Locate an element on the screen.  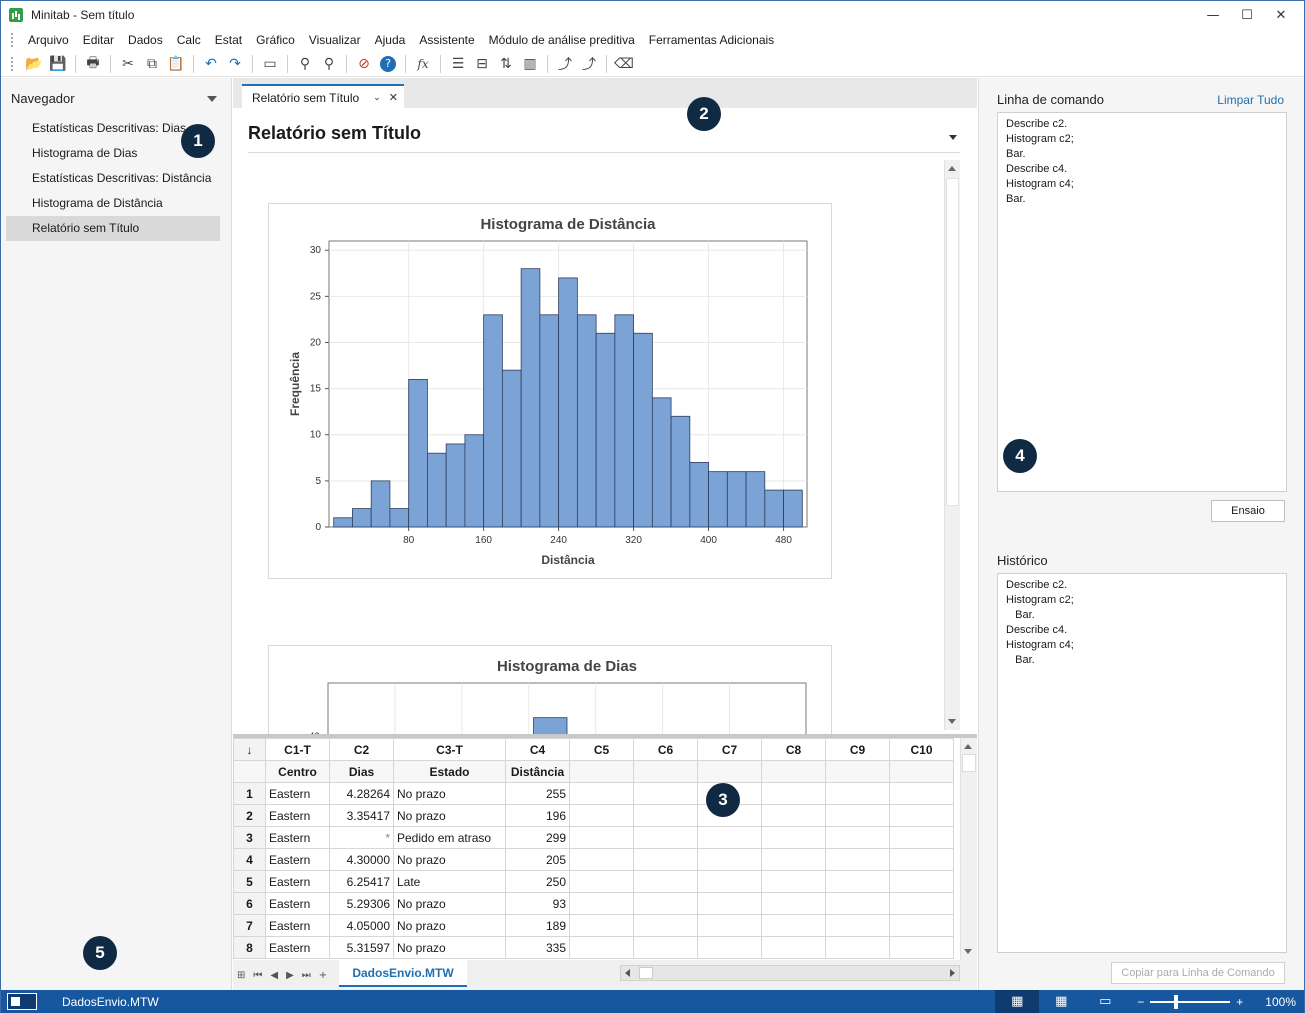
brush-select-icon: ⤴ is located at coordinates (589, 64).